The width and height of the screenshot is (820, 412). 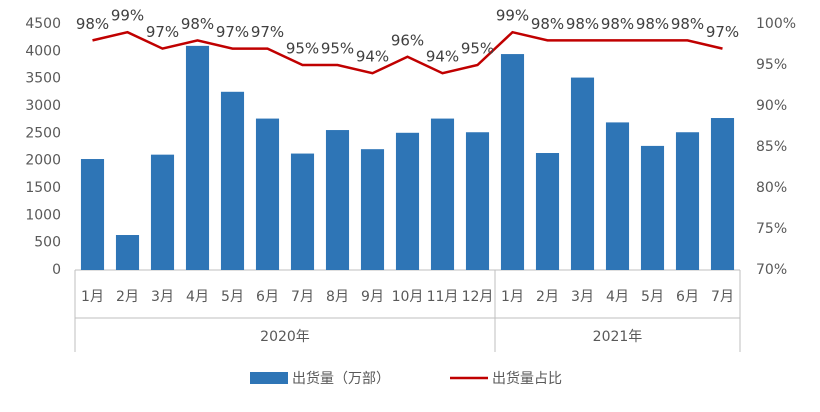 What do you see at coordinates (43, 133) in the screenshot?
I see `y-tick-label: 2500` at bounding box center [43, 133].